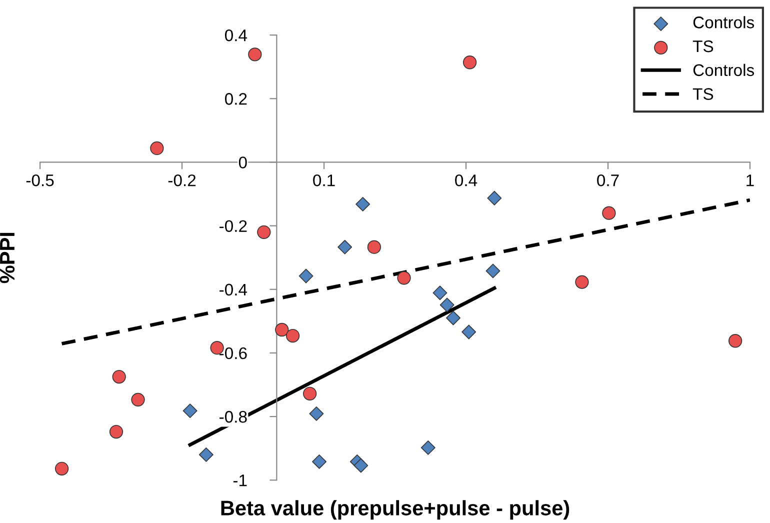 This screenshot has width=770, height=523. Describe the element at coordinates (40, 180) in the screenshot. I see `x-tick-label: -0.5` at that location.